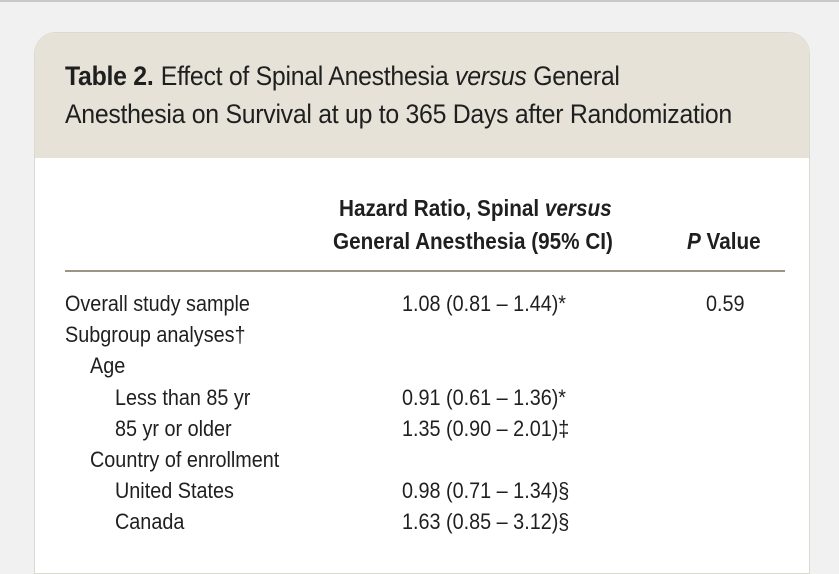  I want to click on row-value-united-states: 0.98 (0.71 – 1.34)§, so click(486, 490).